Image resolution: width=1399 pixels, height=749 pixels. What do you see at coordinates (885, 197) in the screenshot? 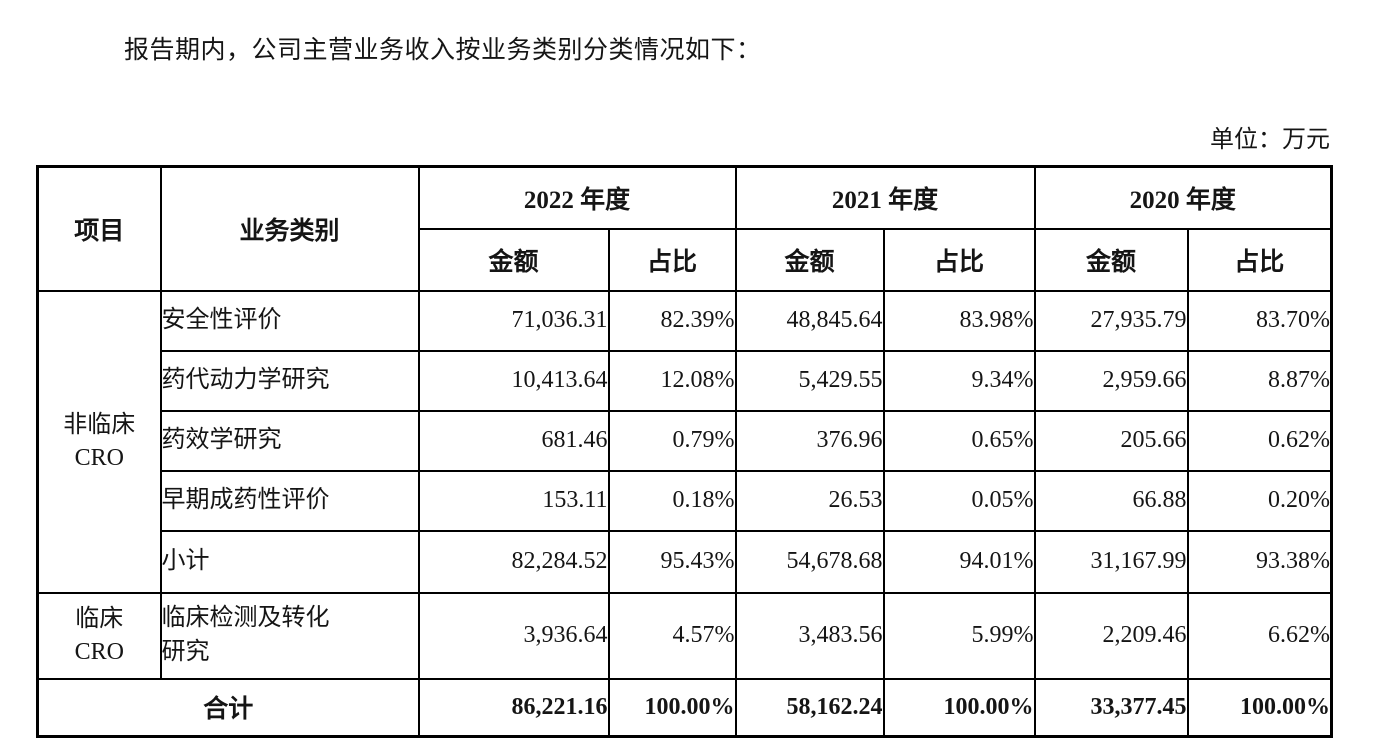
I see `col-header-year-2021: 2021 年度` at bounding box center [885, 197].